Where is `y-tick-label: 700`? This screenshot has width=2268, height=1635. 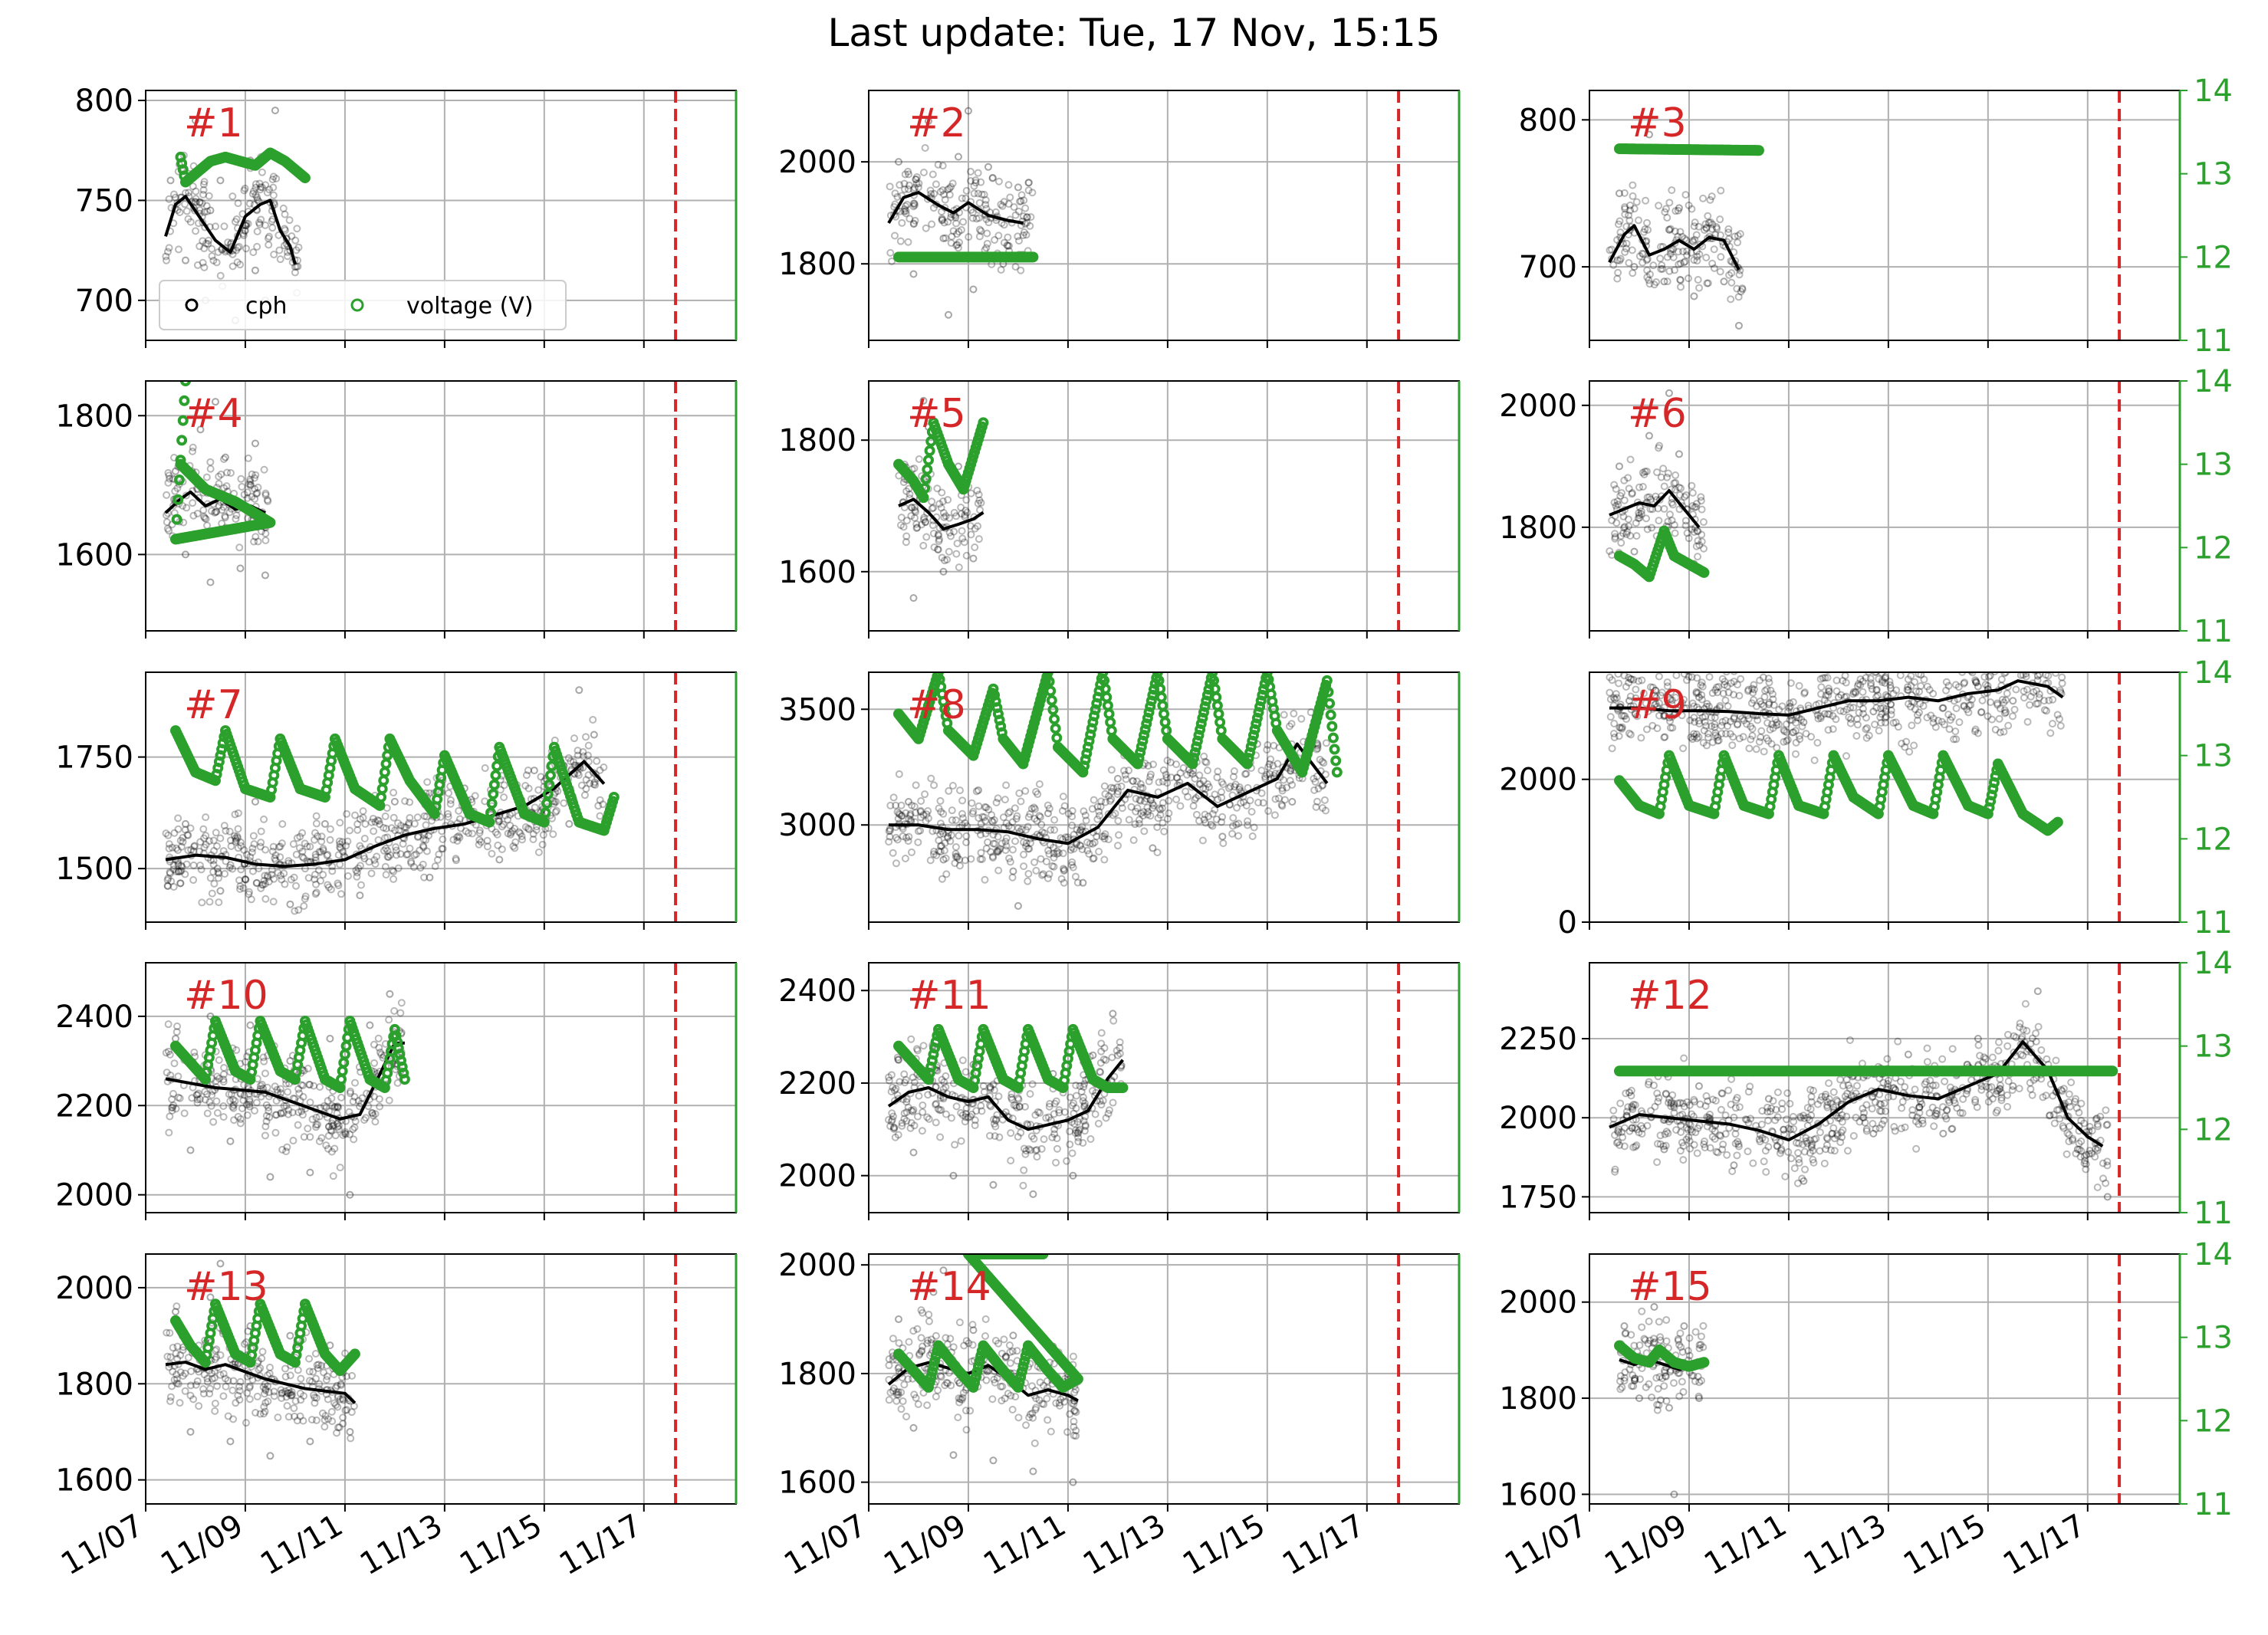 y-tick-label: 700 is located at coordinates (1548, 267).